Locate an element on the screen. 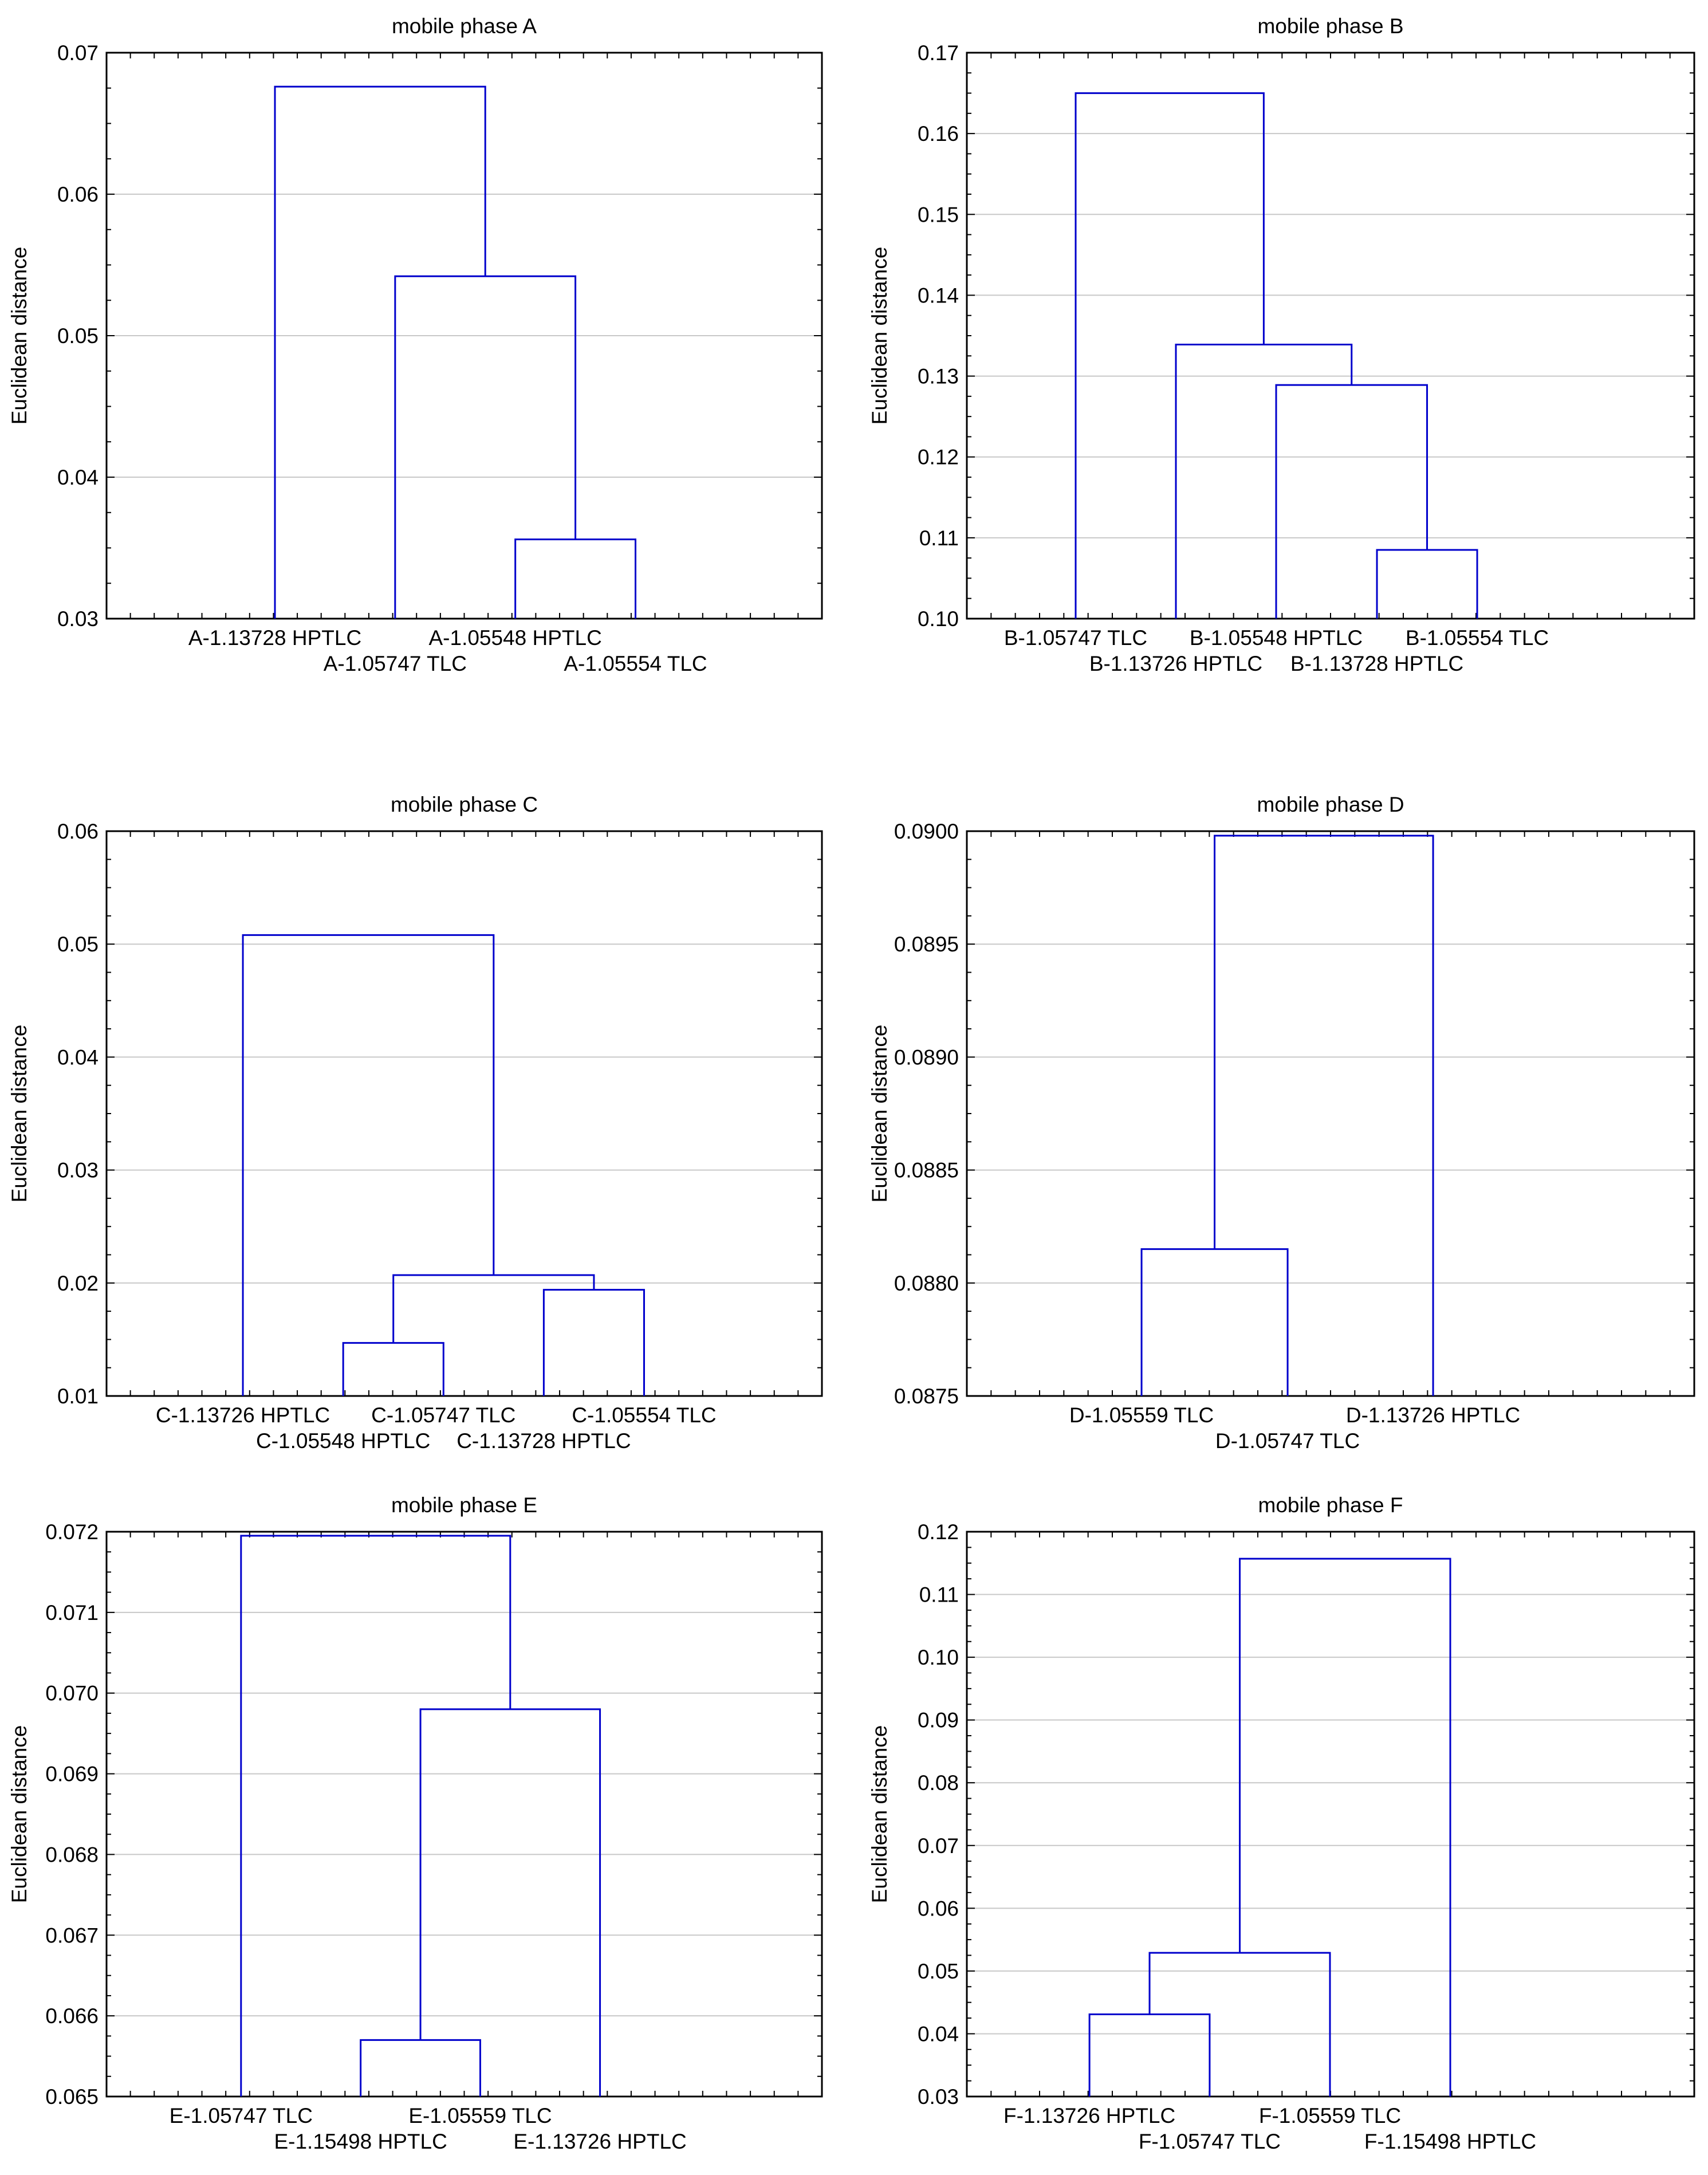  chart-title: mobile phase A is located at coordinates (465, 26).